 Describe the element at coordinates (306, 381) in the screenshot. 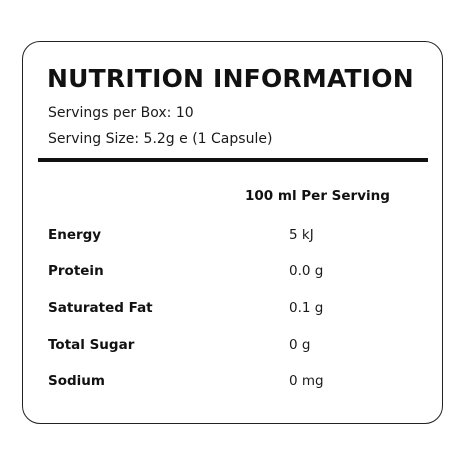

I see `nutrient-amount: 0 mg` at that location.